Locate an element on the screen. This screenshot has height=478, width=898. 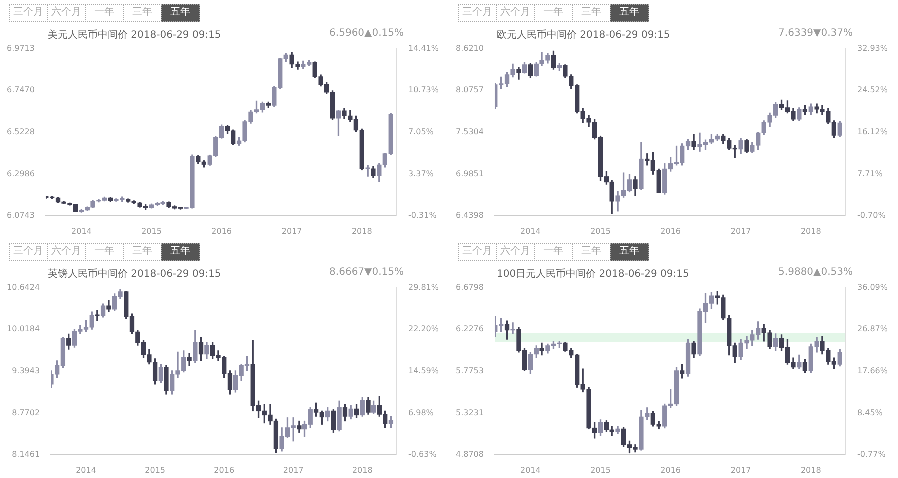
y-tick-label: 8.0757 is located at coordinates (470, 90).